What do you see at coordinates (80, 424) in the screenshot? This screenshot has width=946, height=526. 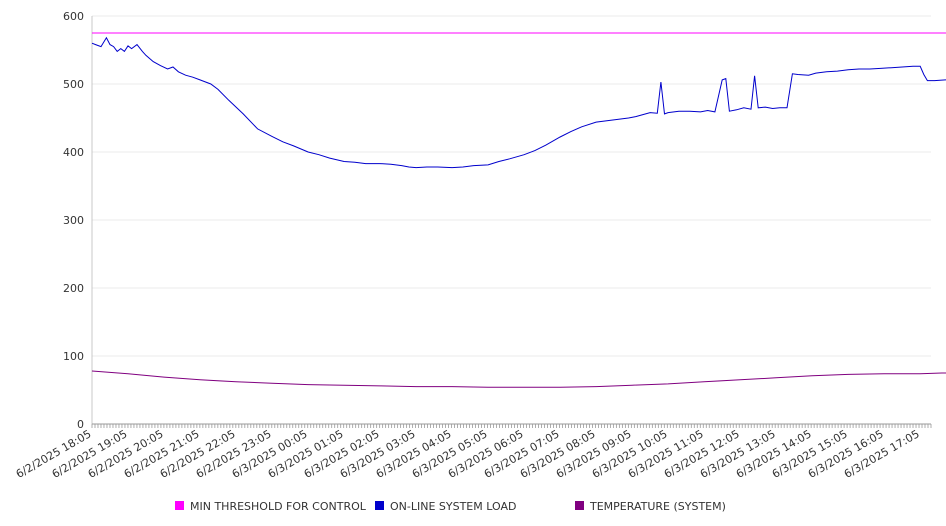 I see `y-tick-label: 0` at bounding box center [80, 424].